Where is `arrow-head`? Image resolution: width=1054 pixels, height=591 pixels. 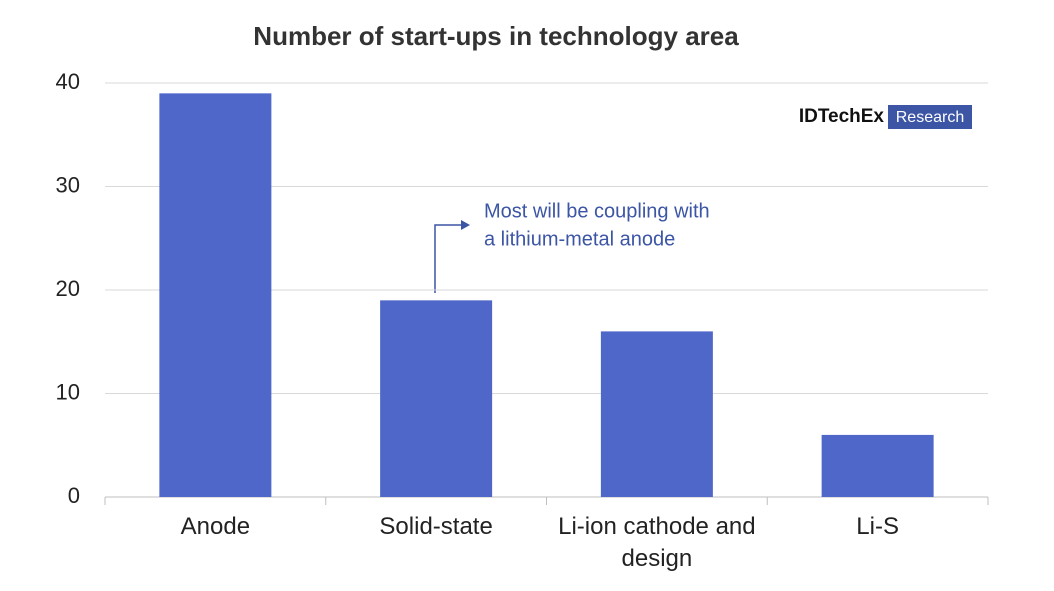 arrow-head is located at coordinates (465, 225).